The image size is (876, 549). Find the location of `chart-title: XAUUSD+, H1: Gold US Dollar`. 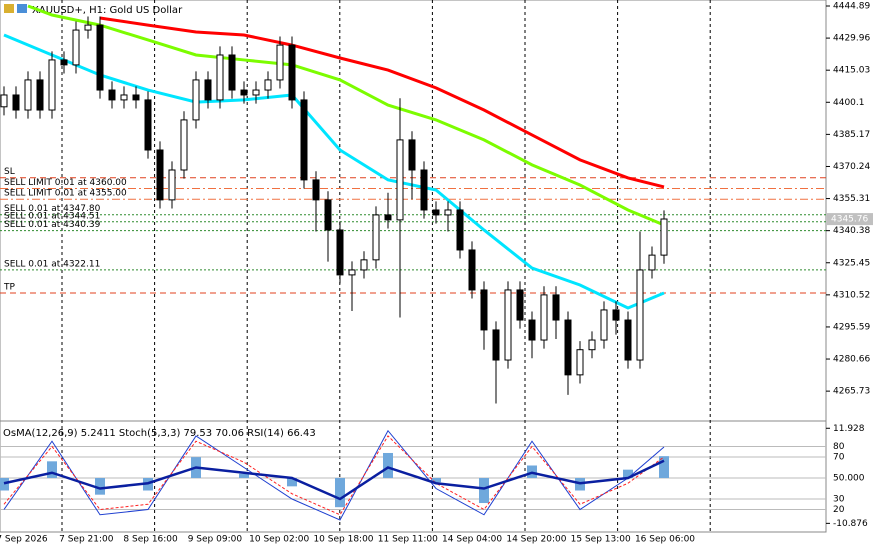

chart-title: XAUUSD+, H1: Gold US Dollar is located at coordinates (107, 10).